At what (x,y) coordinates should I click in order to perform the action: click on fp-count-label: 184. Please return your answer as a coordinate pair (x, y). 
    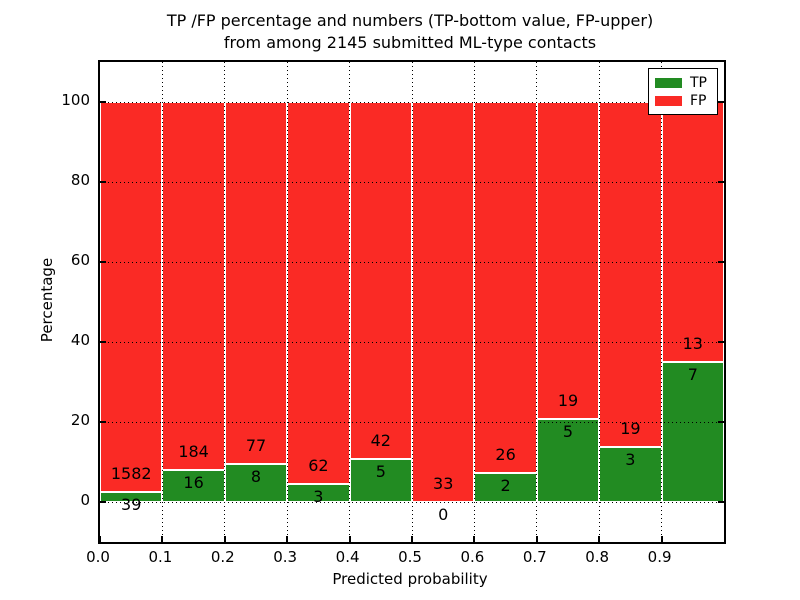
    Looking at the image, I should click on (193, 451).